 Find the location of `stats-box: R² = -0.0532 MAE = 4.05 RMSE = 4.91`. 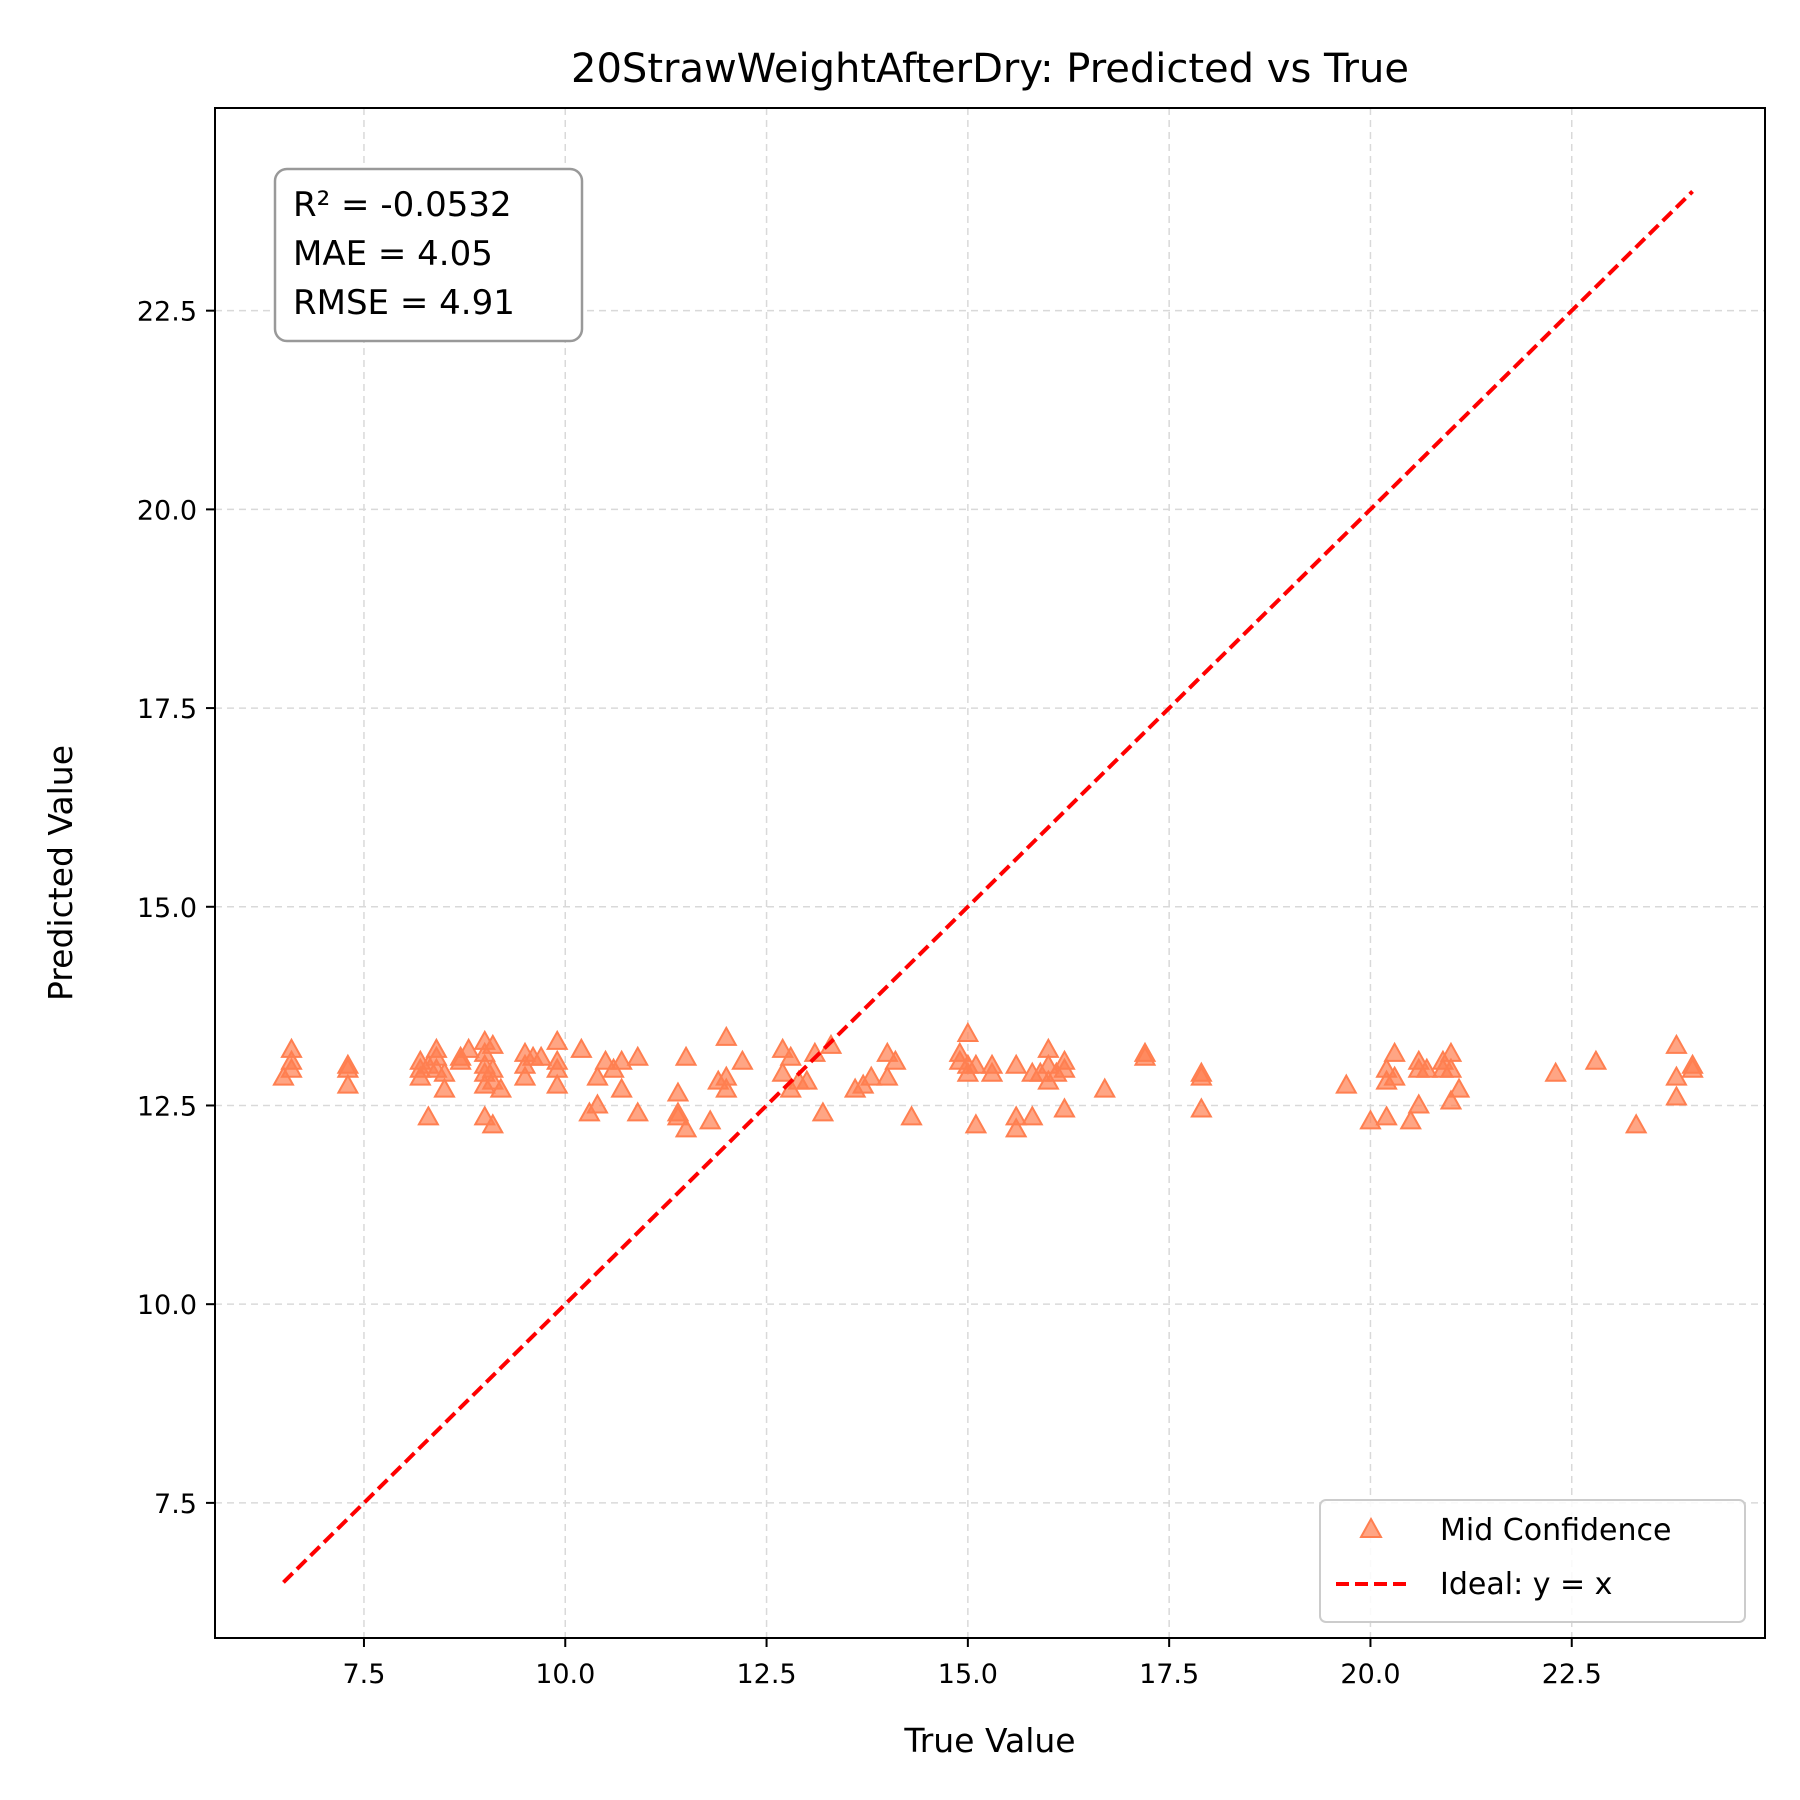

stats-box: R² = -0.0532 MAE = 4.05 RMSE = 4.91 is located at coordinates (428, 255).